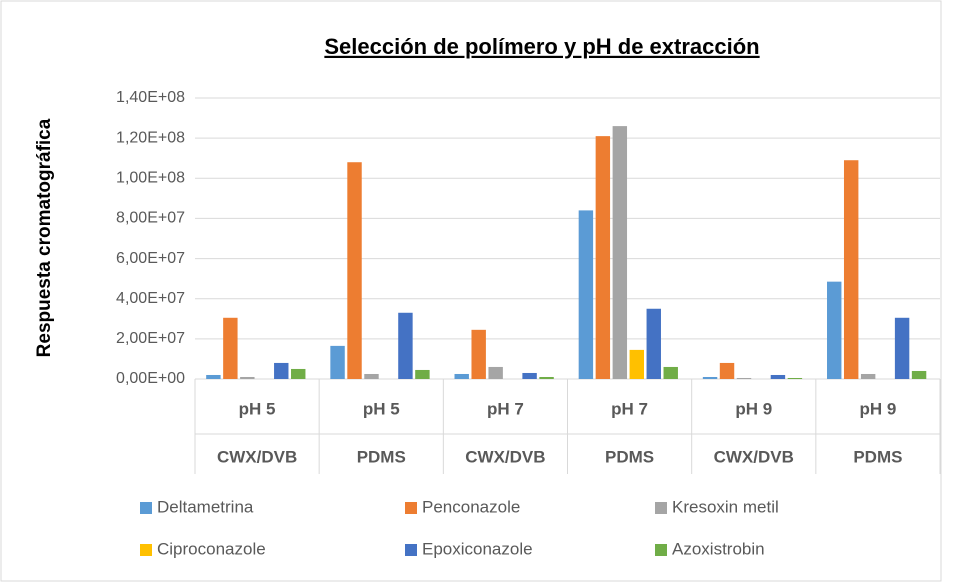 Image resolution: width=960 pixels, height=583 pixels. What do you see at coordinates (211, 548) in the screenshot?
I see `legend-label: Ciproconazole` at bounding box center [211, 548].